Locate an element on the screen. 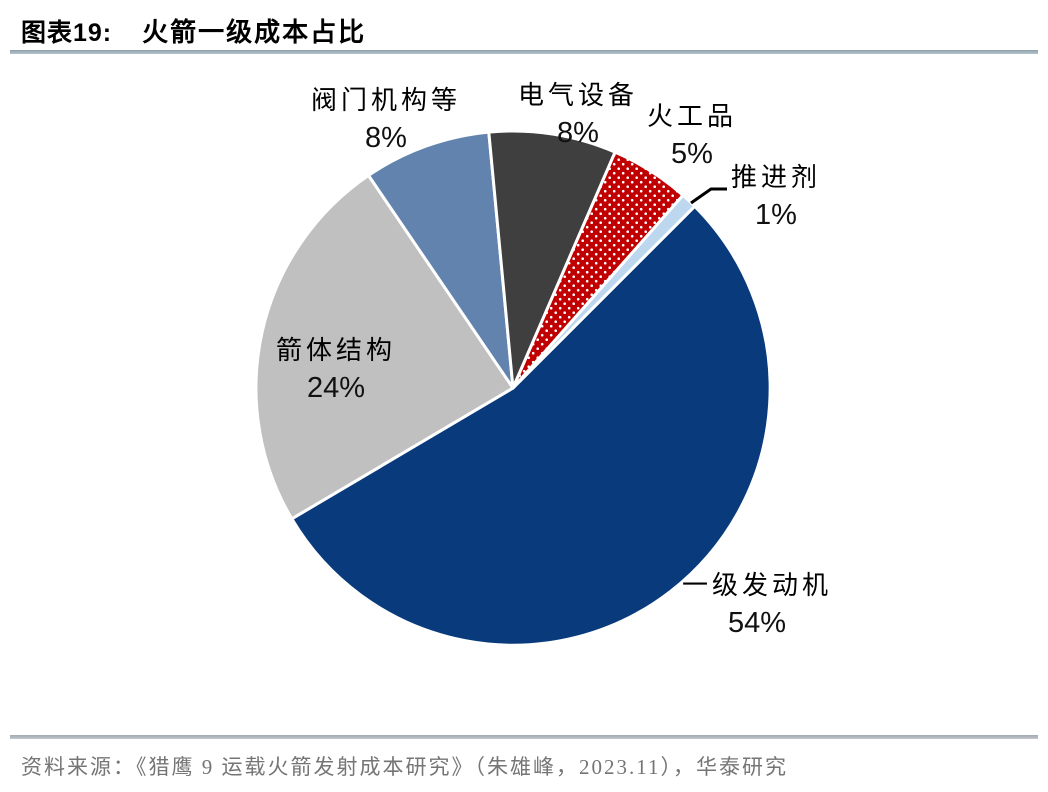  propellant-leader-line is located at coordinates (708, 196).